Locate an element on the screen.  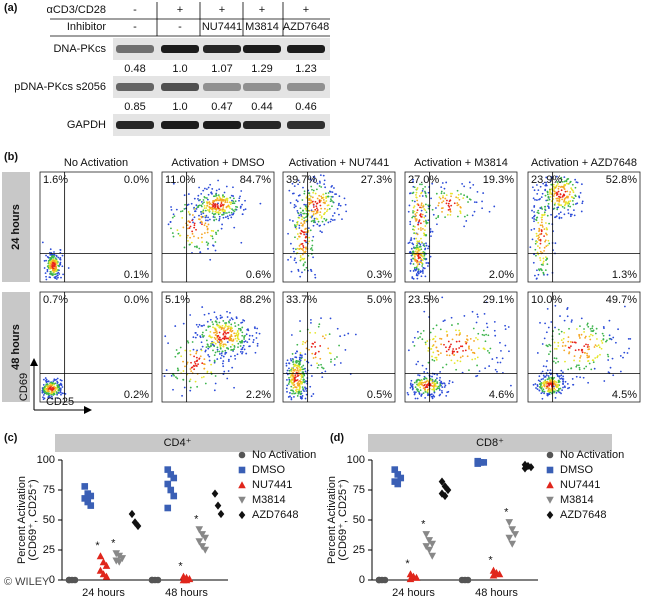
chart-title: CD4⁺ is located at coordinates (178, 443).